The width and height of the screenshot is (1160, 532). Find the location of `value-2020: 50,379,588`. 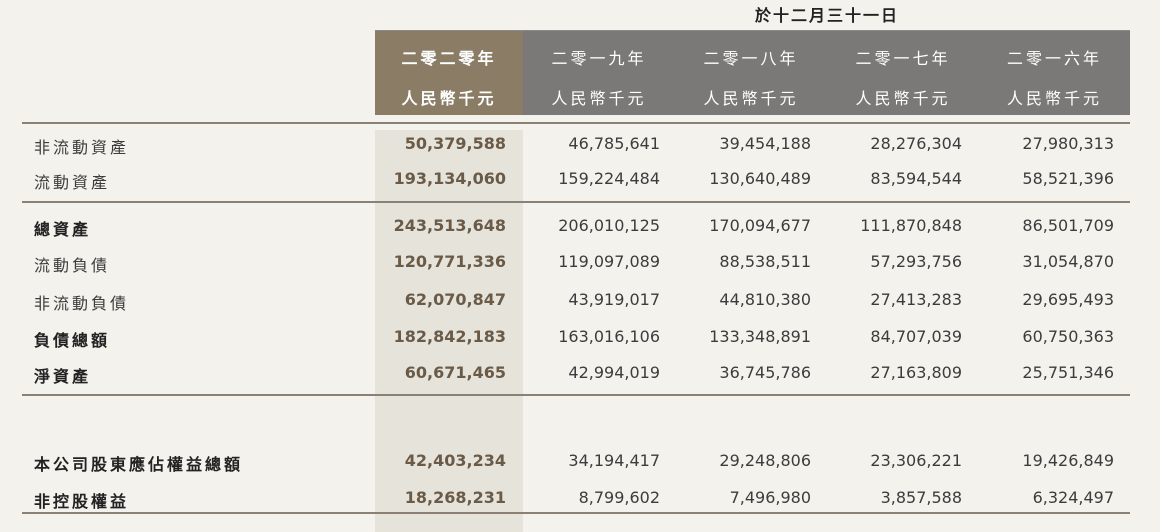

value-2020: 50,379,588 is located at coordinates (455, 143).